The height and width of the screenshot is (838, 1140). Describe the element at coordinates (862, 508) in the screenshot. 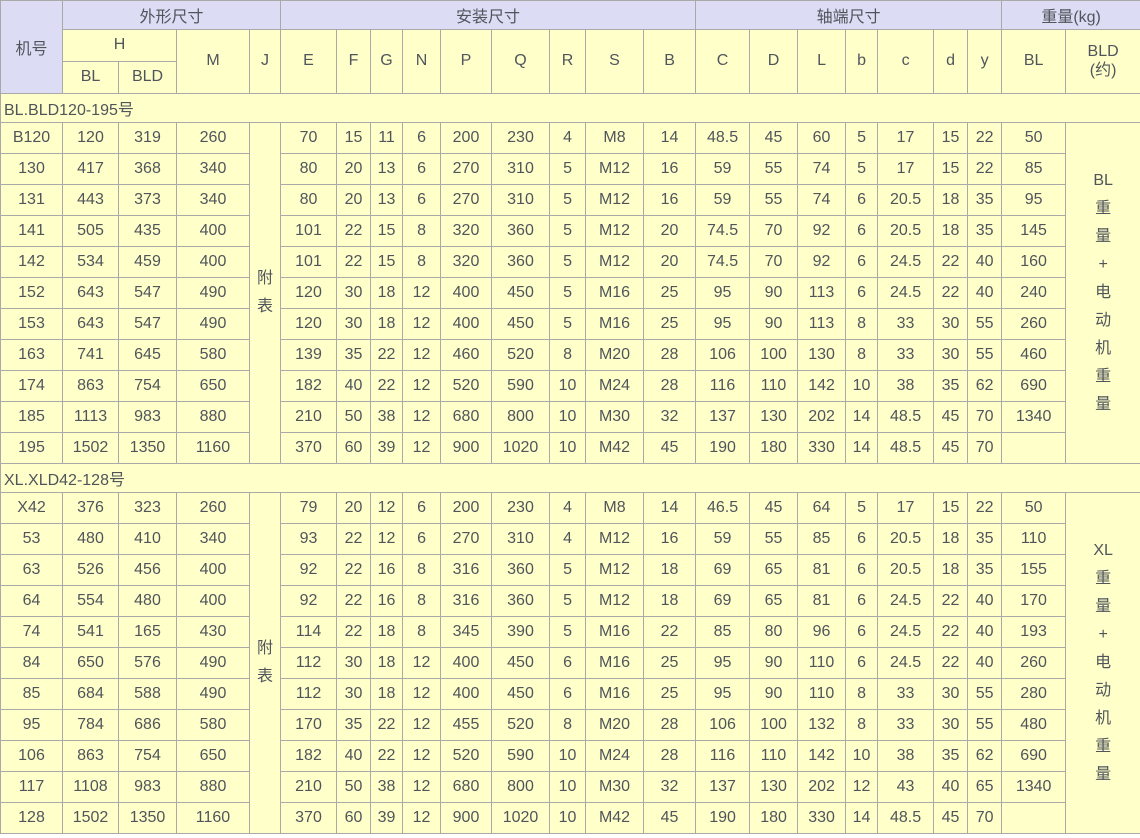

I see `cell-b: 5` at that location.